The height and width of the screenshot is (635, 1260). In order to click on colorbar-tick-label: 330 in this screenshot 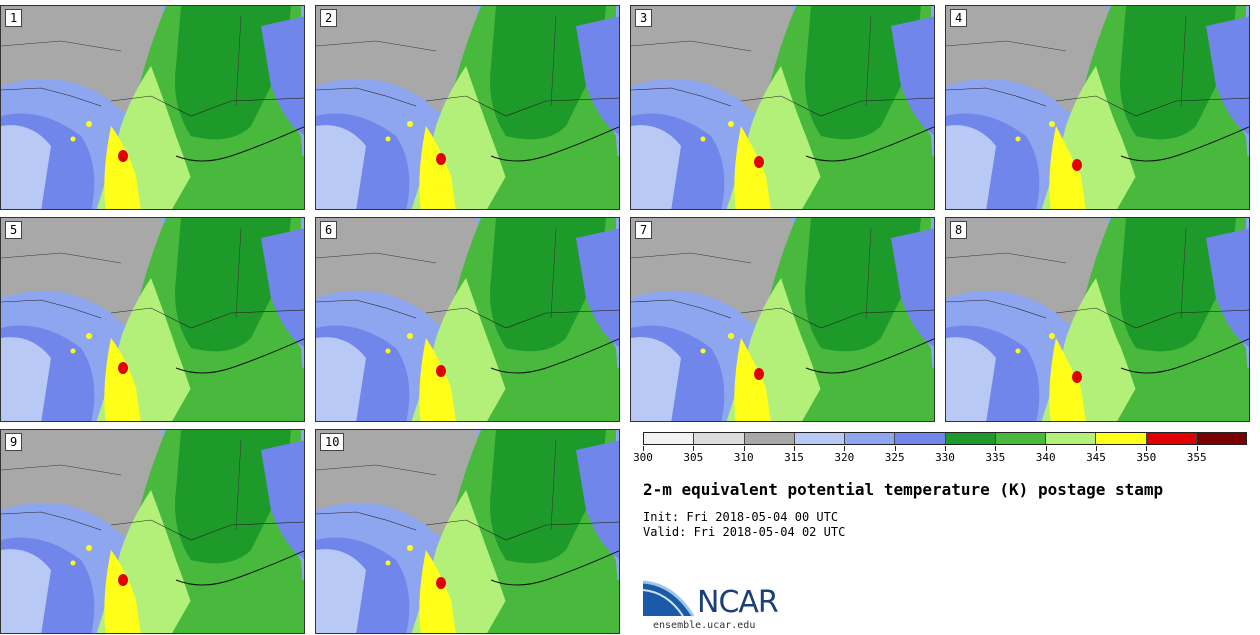, I will do `click(945, 457)`.